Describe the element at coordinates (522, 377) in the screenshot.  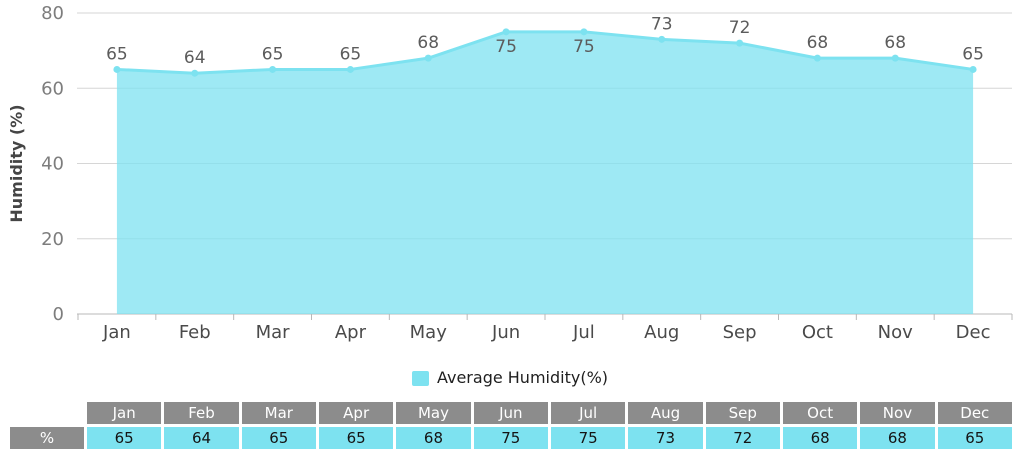
I see `legend-label: Average Humidity(%)` at that location.